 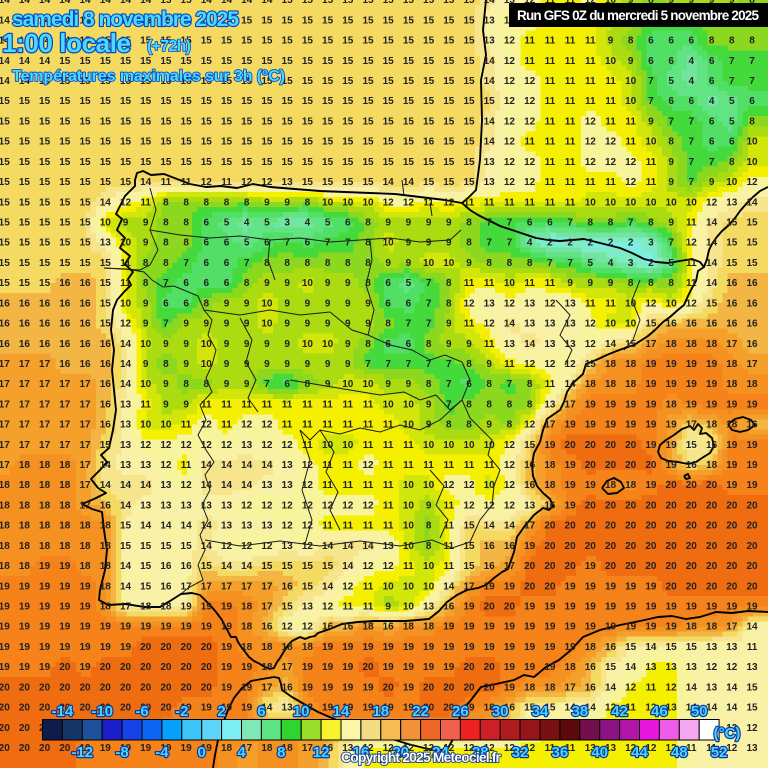 I want to click on svg-text: 3, so click(x=287, y=223).